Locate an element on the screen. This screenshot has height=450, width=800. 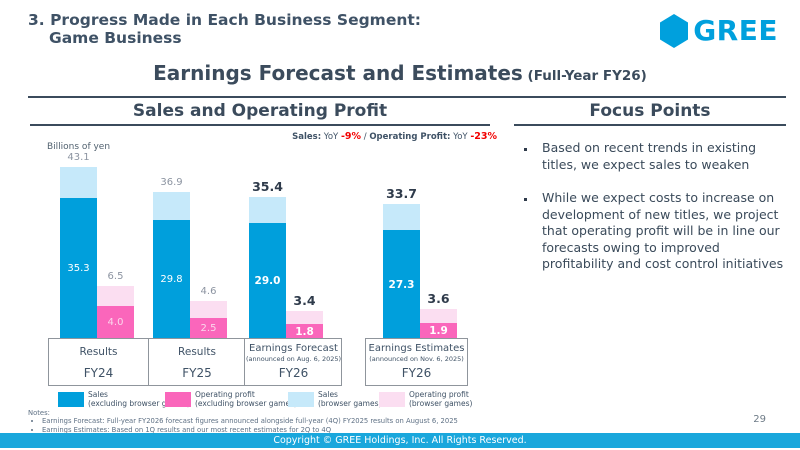
legend-item-sales-core: Sales (excluding browser games) is located at coordinates (124, 399).